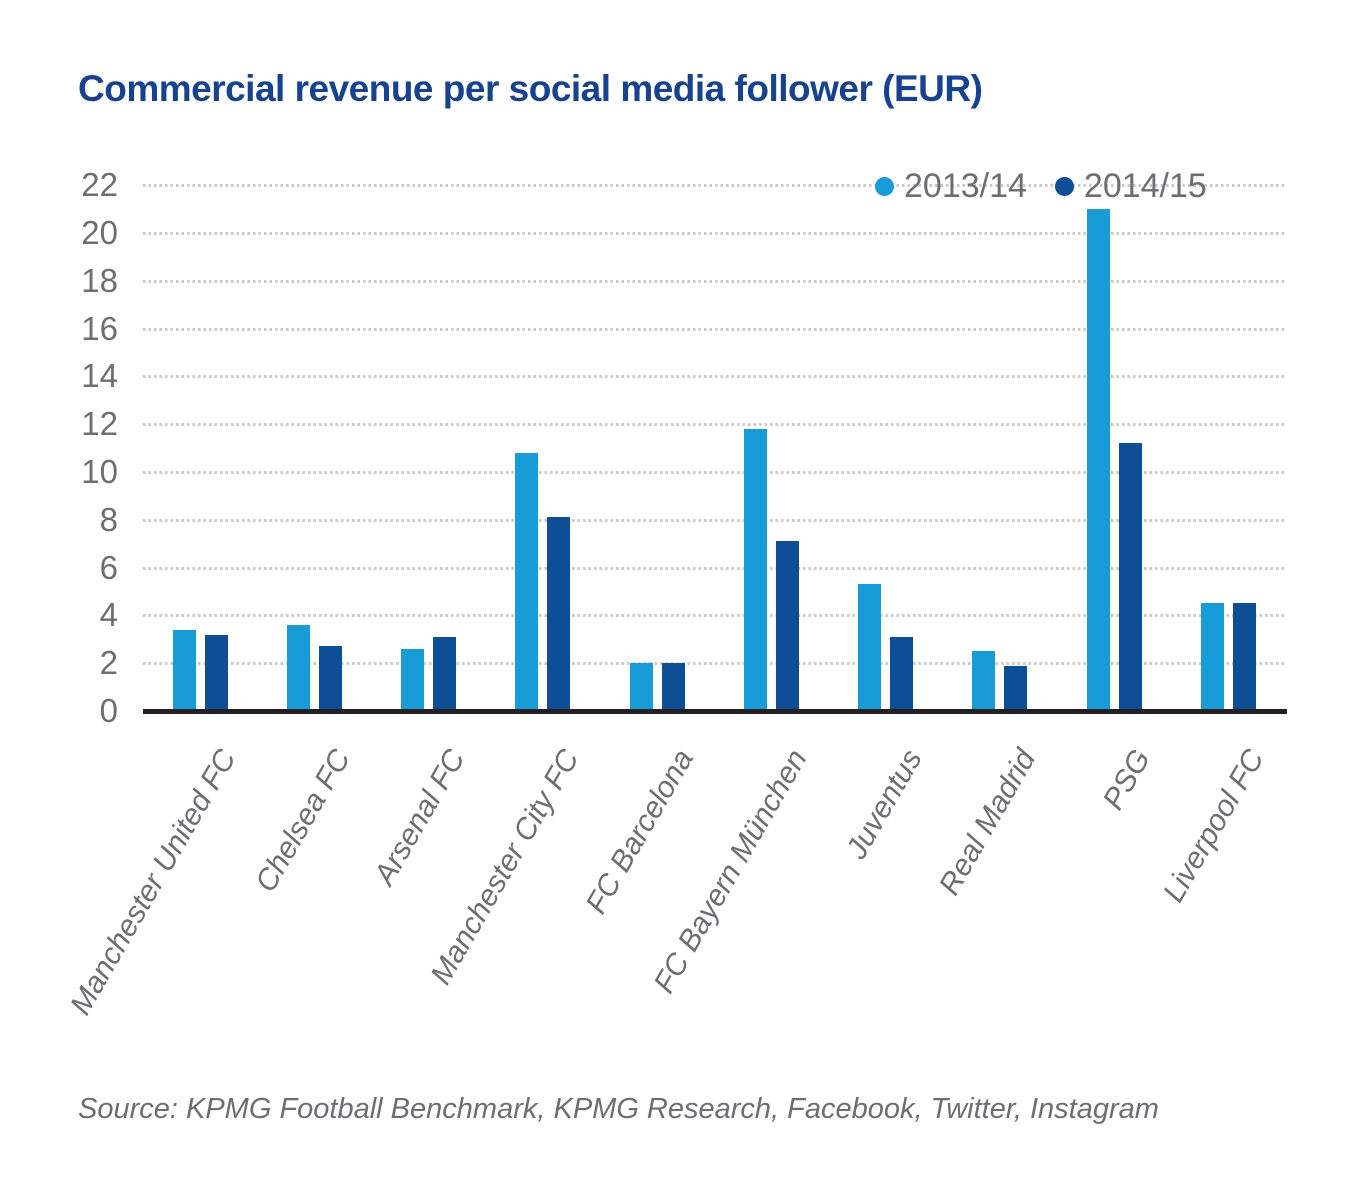  I want to click on x-label-psg: PSG, so click(1126, 780).